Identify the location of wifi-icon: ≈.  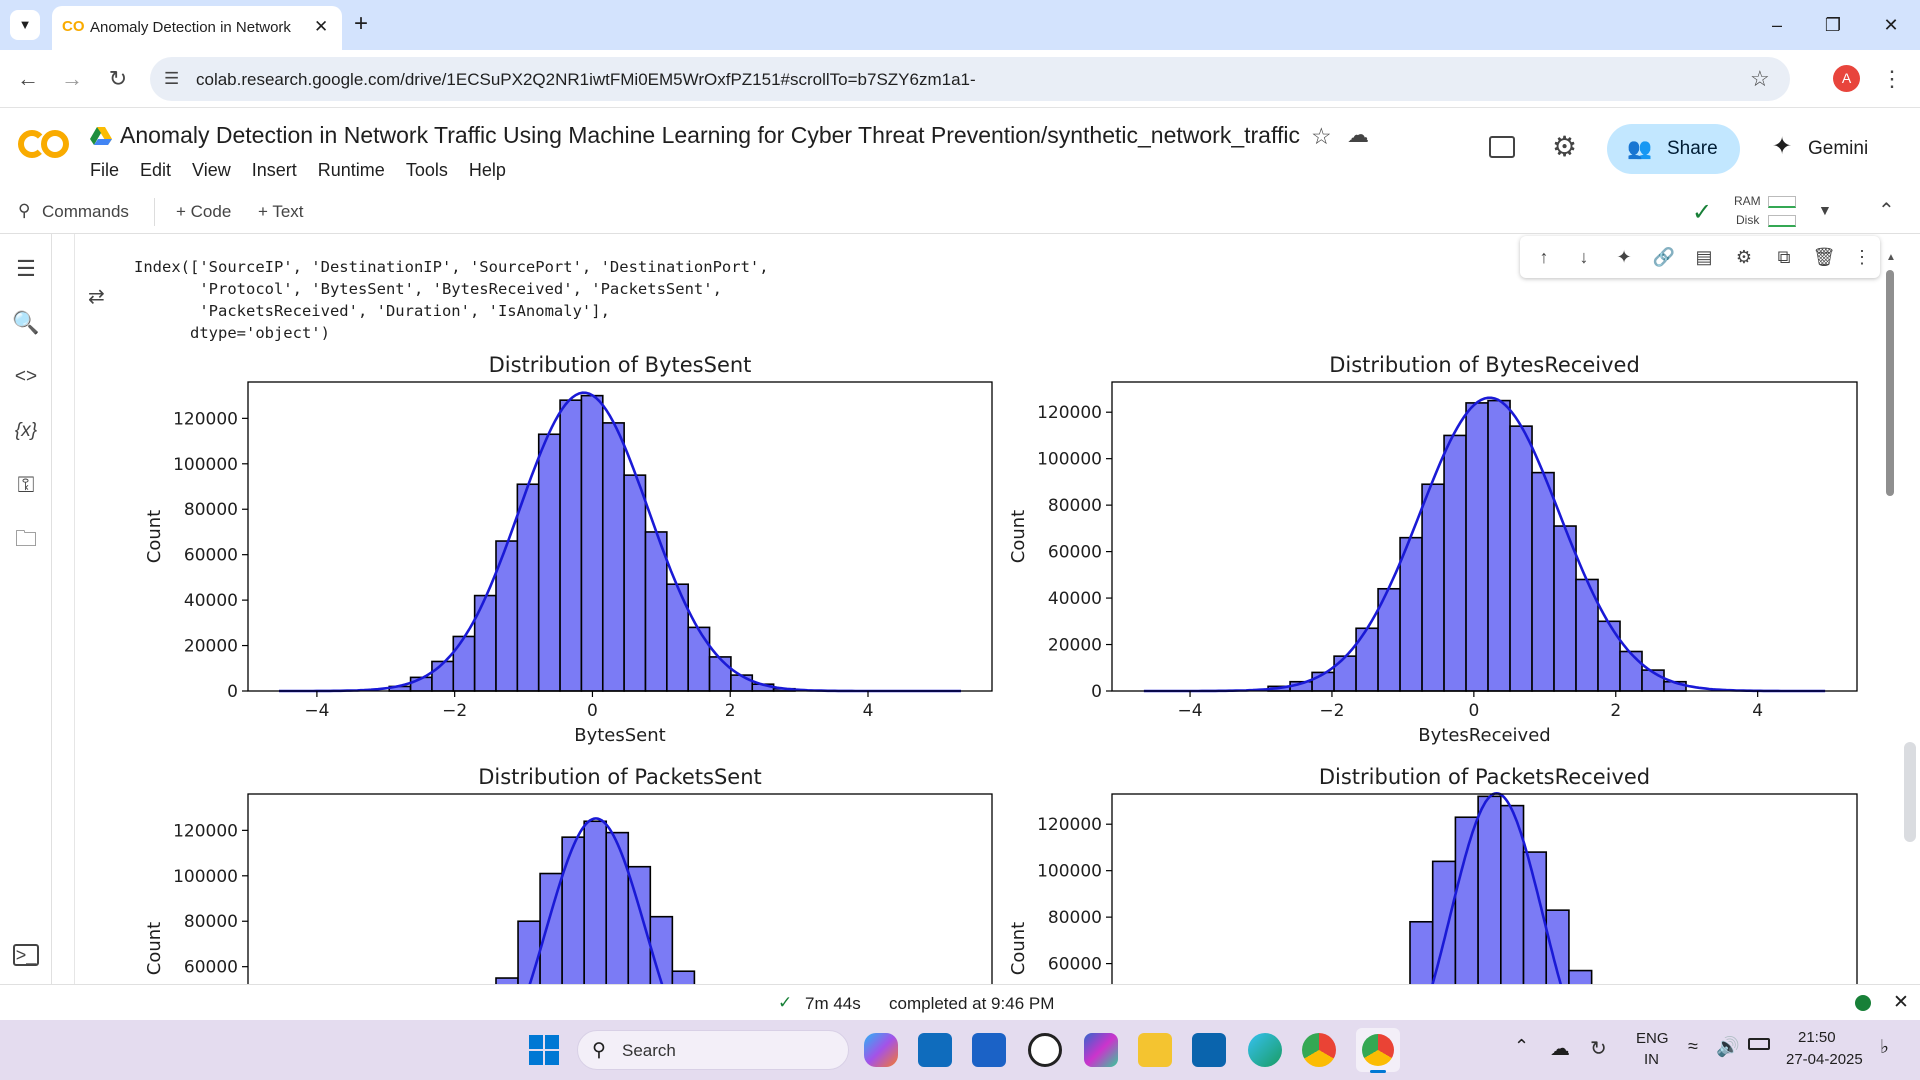
(1693, 1046).